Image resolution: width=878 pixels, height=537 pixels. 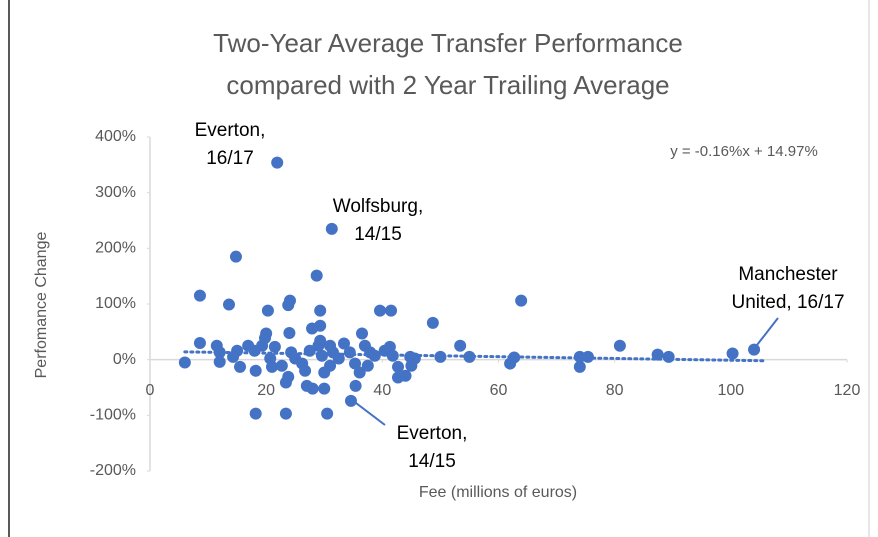 I want to click on x-tick-label: 40, so click(x=382, y=390).